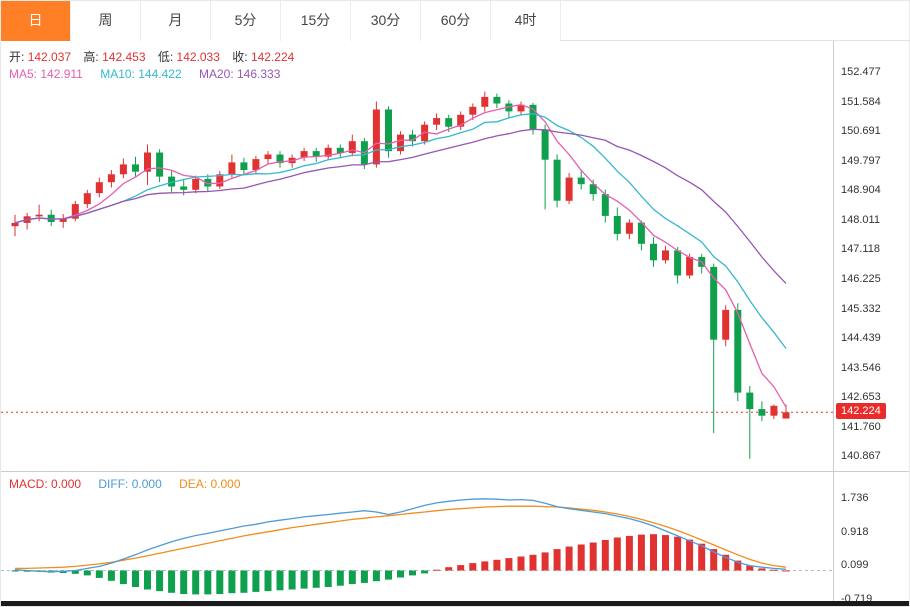  What do you see at coordinates (225, 484) in the screenshot?
I see `dea-value: 0.000` at bounding box center [225, 484].